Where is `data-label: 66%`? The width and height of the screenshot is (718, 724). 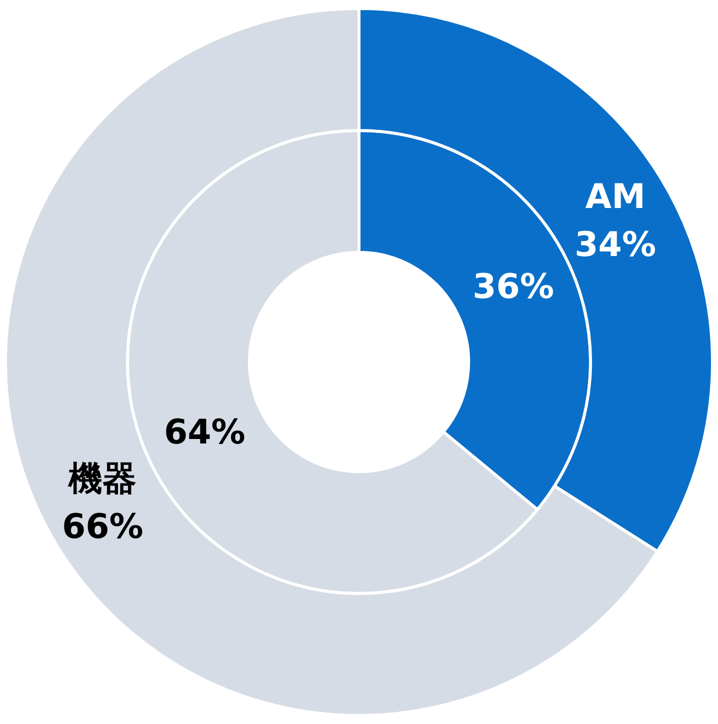 data-label: 66% is located at coordinates (103, 526).